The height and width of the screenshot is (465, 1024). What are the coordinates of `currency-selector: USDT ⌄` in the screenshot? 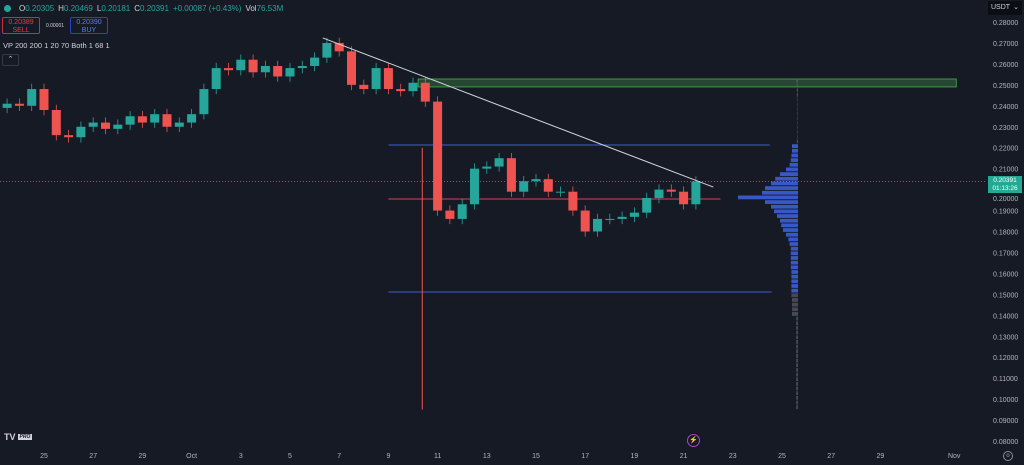 It's located at (1005, 8).